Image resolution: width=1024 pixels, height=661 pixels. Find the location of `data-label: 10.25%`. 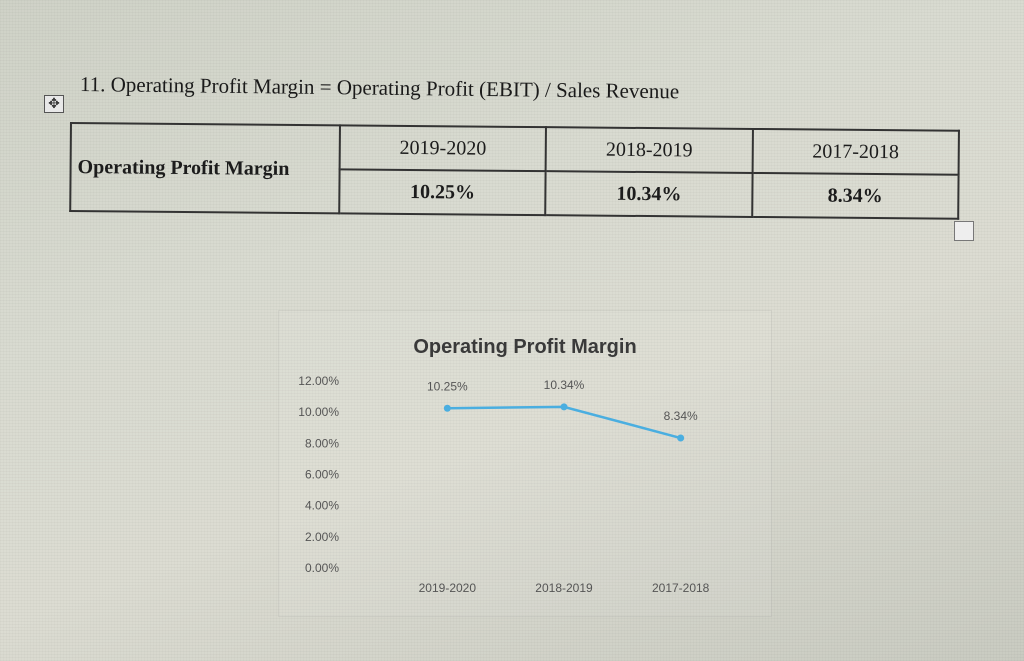

data-label: 10.25% is located at coordinates (447, 386).